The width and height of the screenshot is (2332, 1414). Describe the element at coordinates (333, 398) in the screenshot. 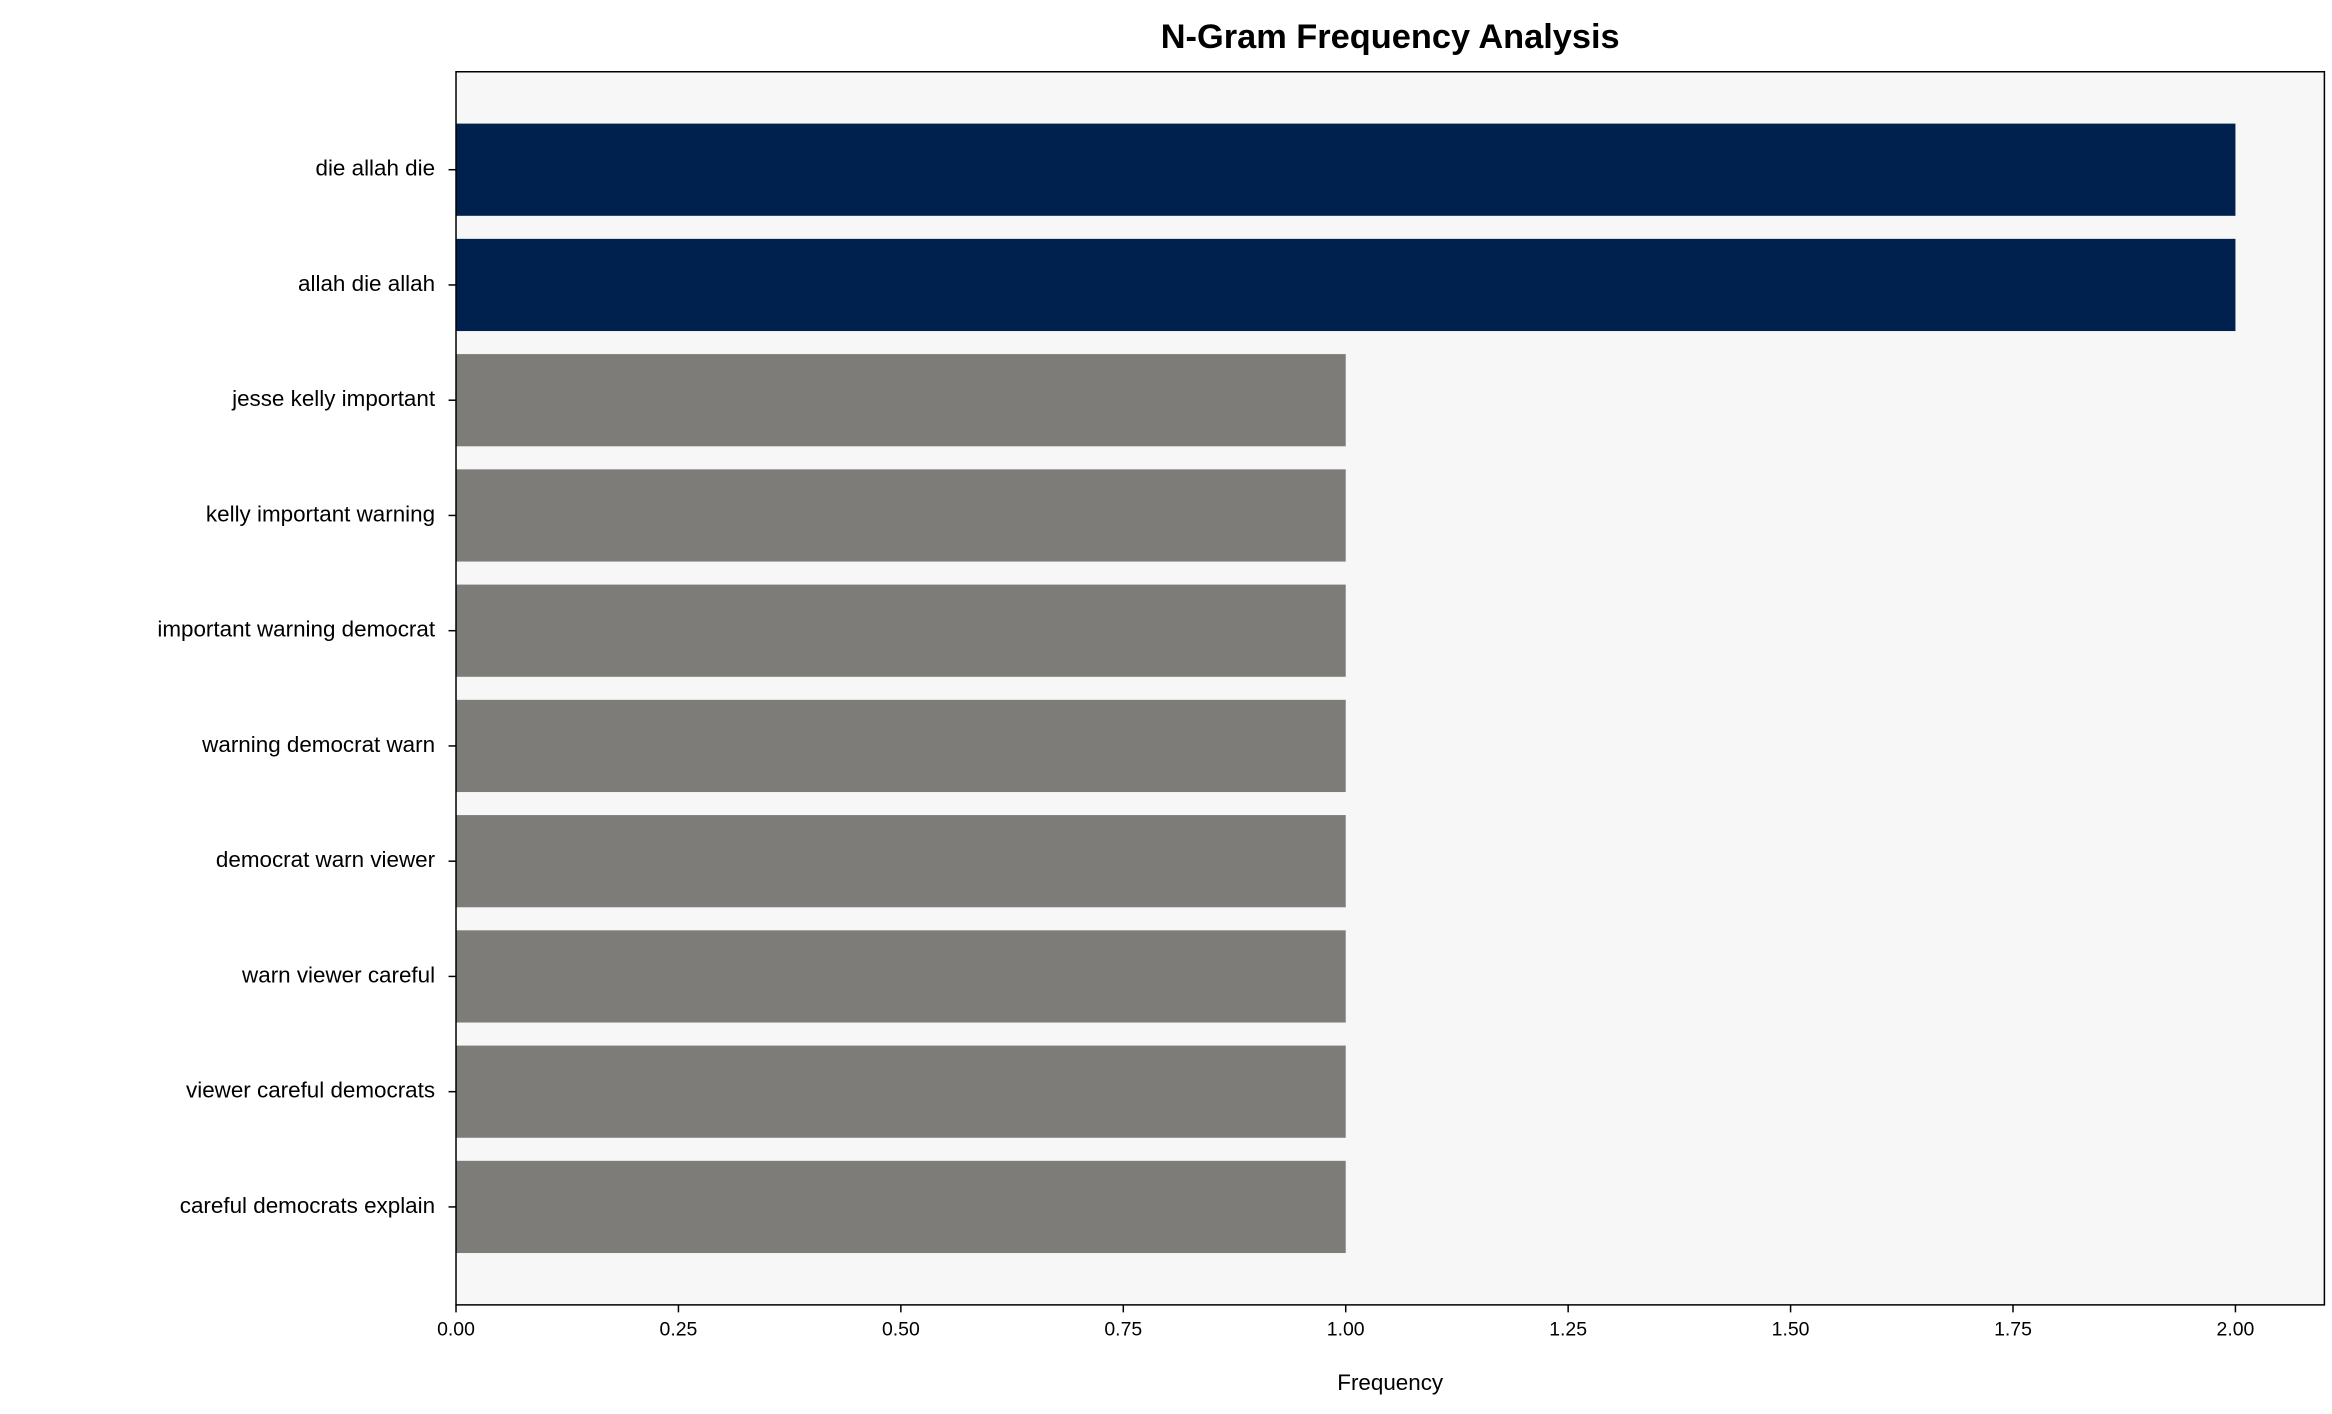

I see `y-tick-label: jesse kelly important` at that location.